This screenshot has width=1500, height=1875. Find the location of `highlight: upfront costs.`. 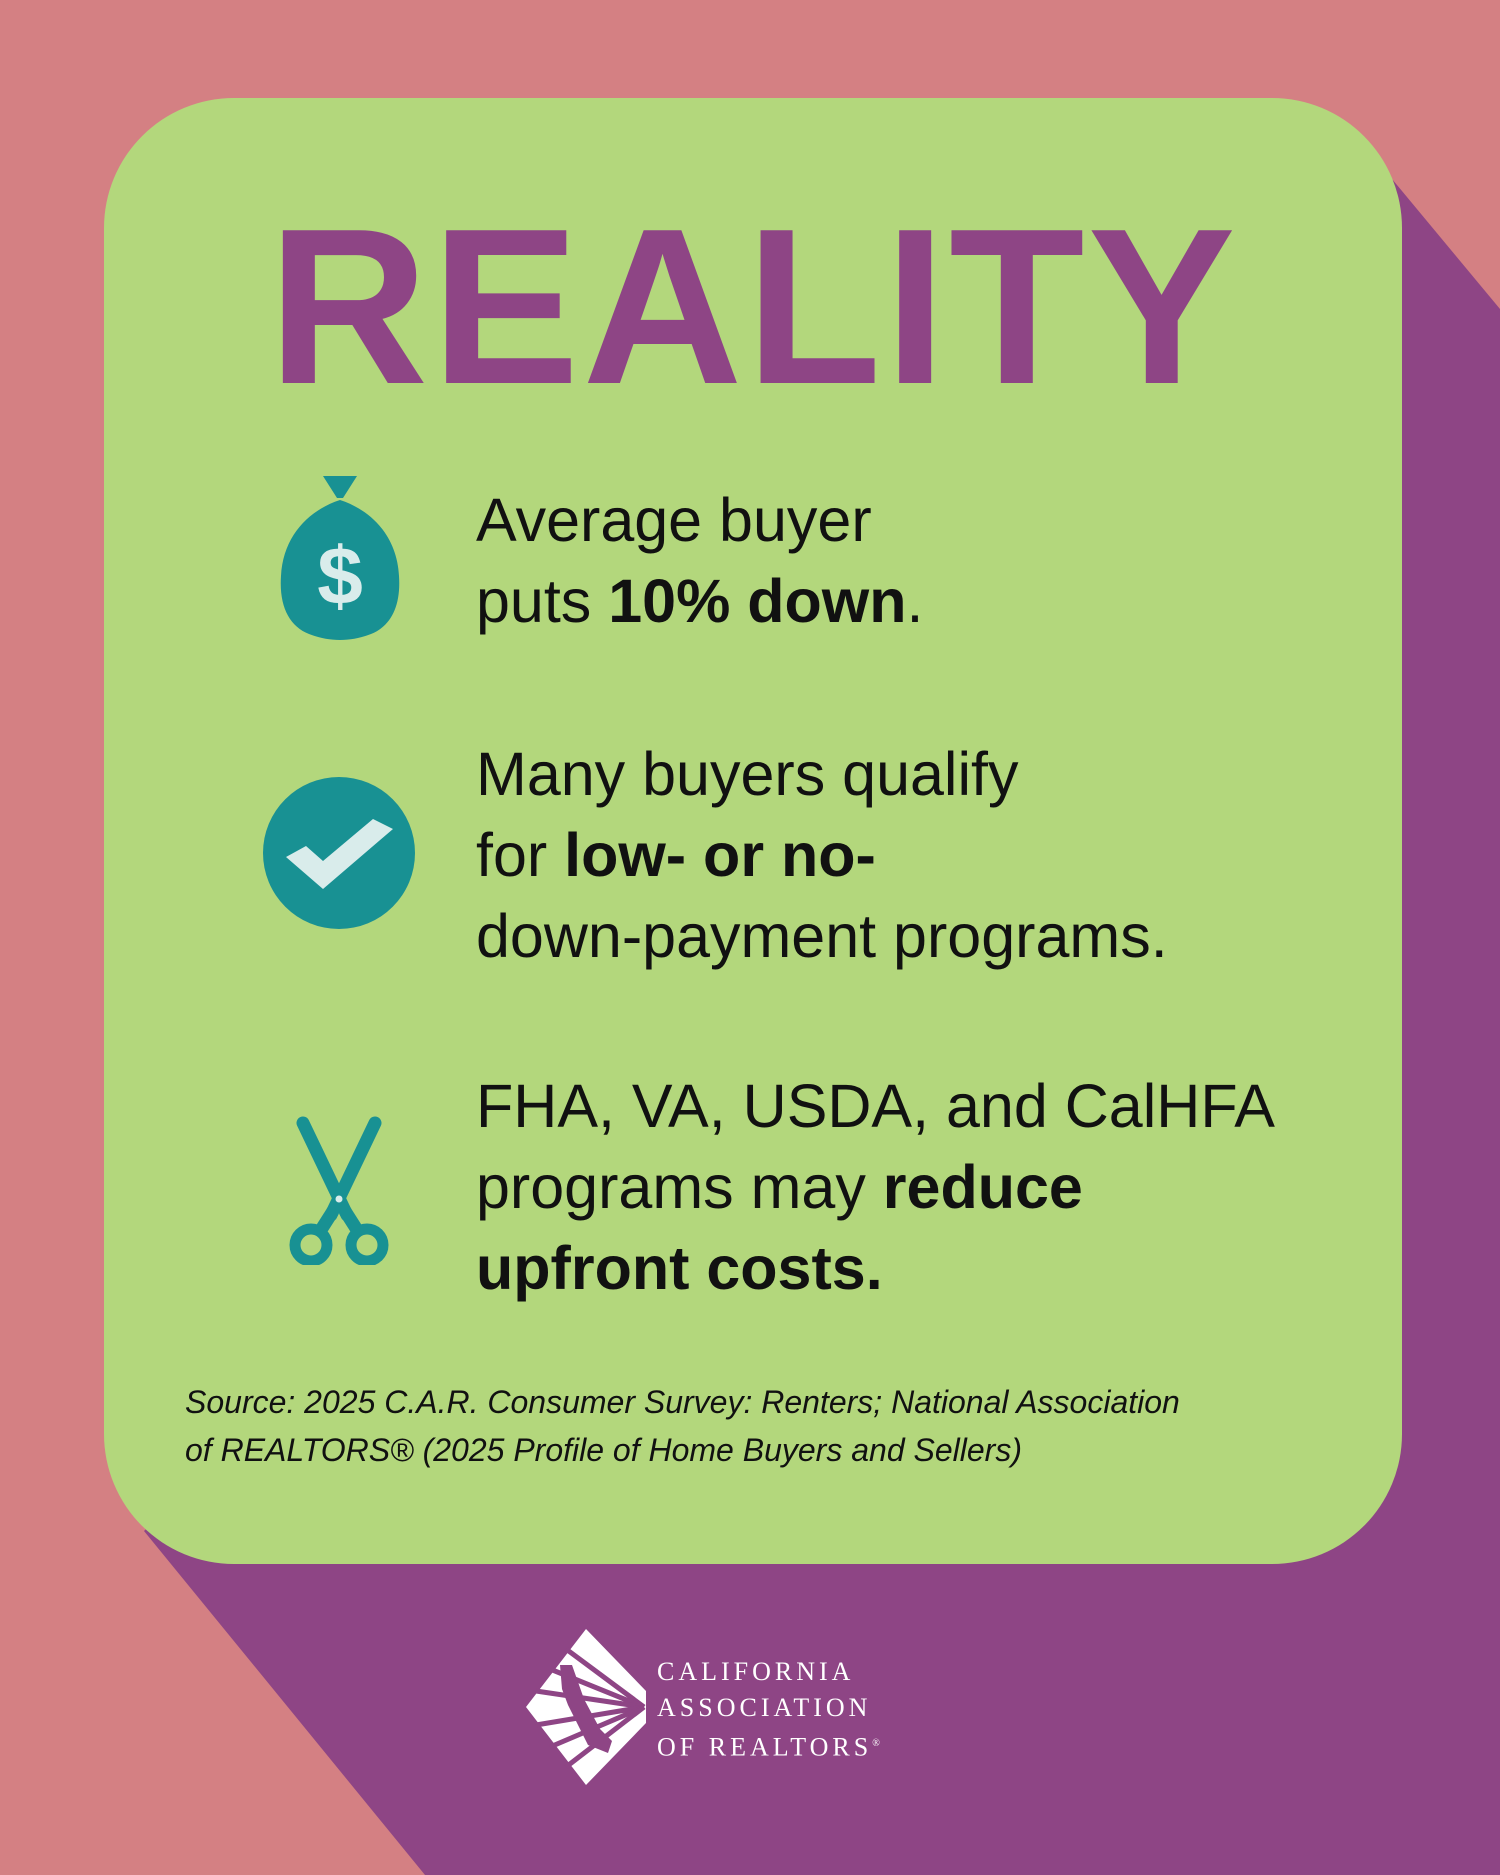

highlight: upfront costs. is located at coordinates (679, 1268).